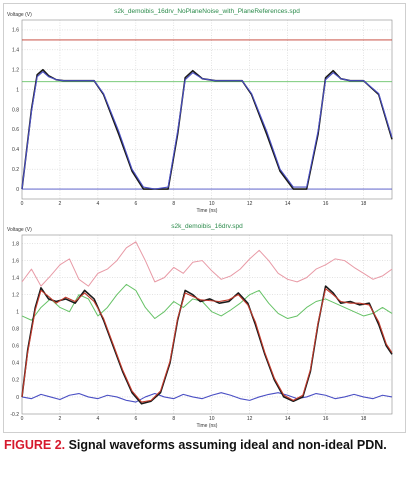 The width and height of the screenshot is (409, 477). I want to click on figure-number: FIGURE 2., so click(35, 445).